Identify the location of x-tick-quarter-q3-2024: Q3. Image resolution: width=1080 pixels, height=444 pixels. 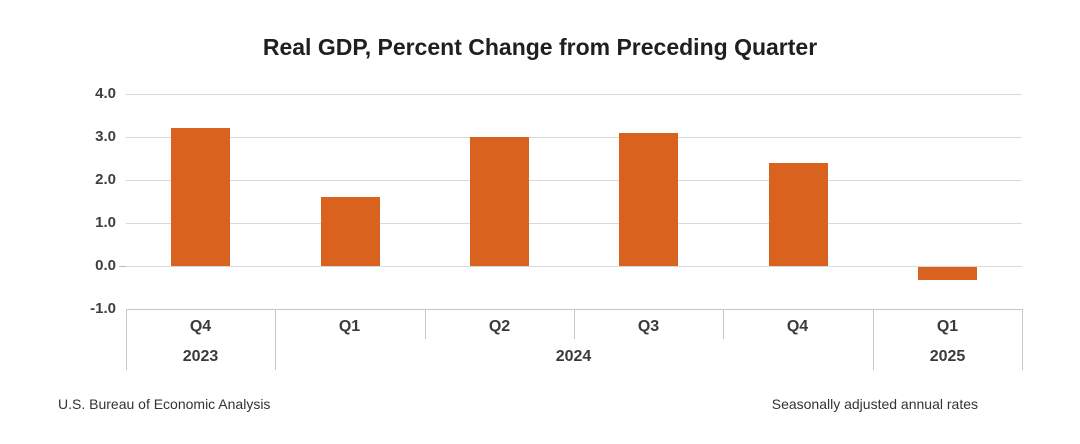
(648, 326).